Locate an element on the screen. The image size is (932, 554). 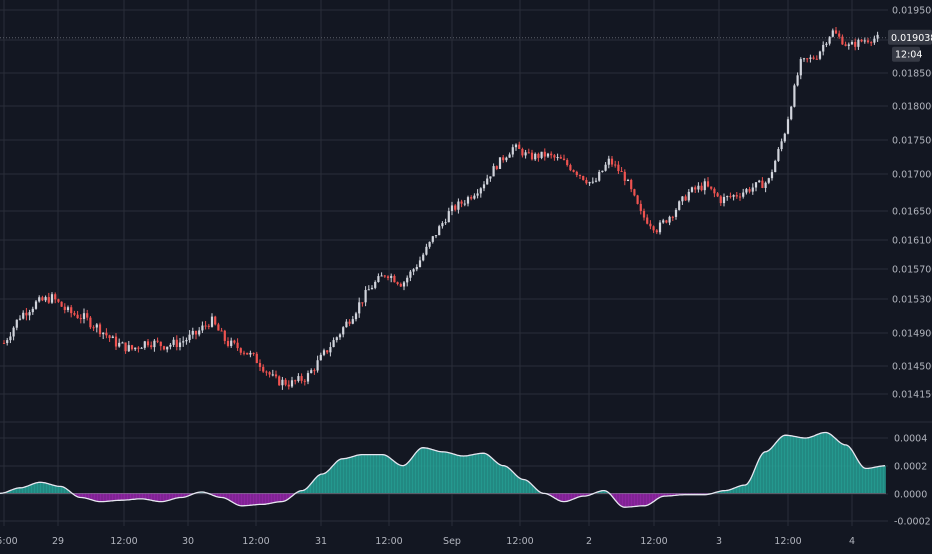
price-tick-label: 0.01850000 is located at coordinates (912, 74).